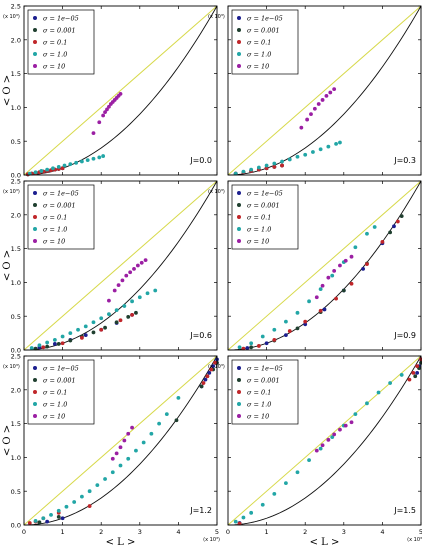  Describe the element at coordinates (16, 74) in the screenshot. I see `y-tick-label: 1.5` at that location.